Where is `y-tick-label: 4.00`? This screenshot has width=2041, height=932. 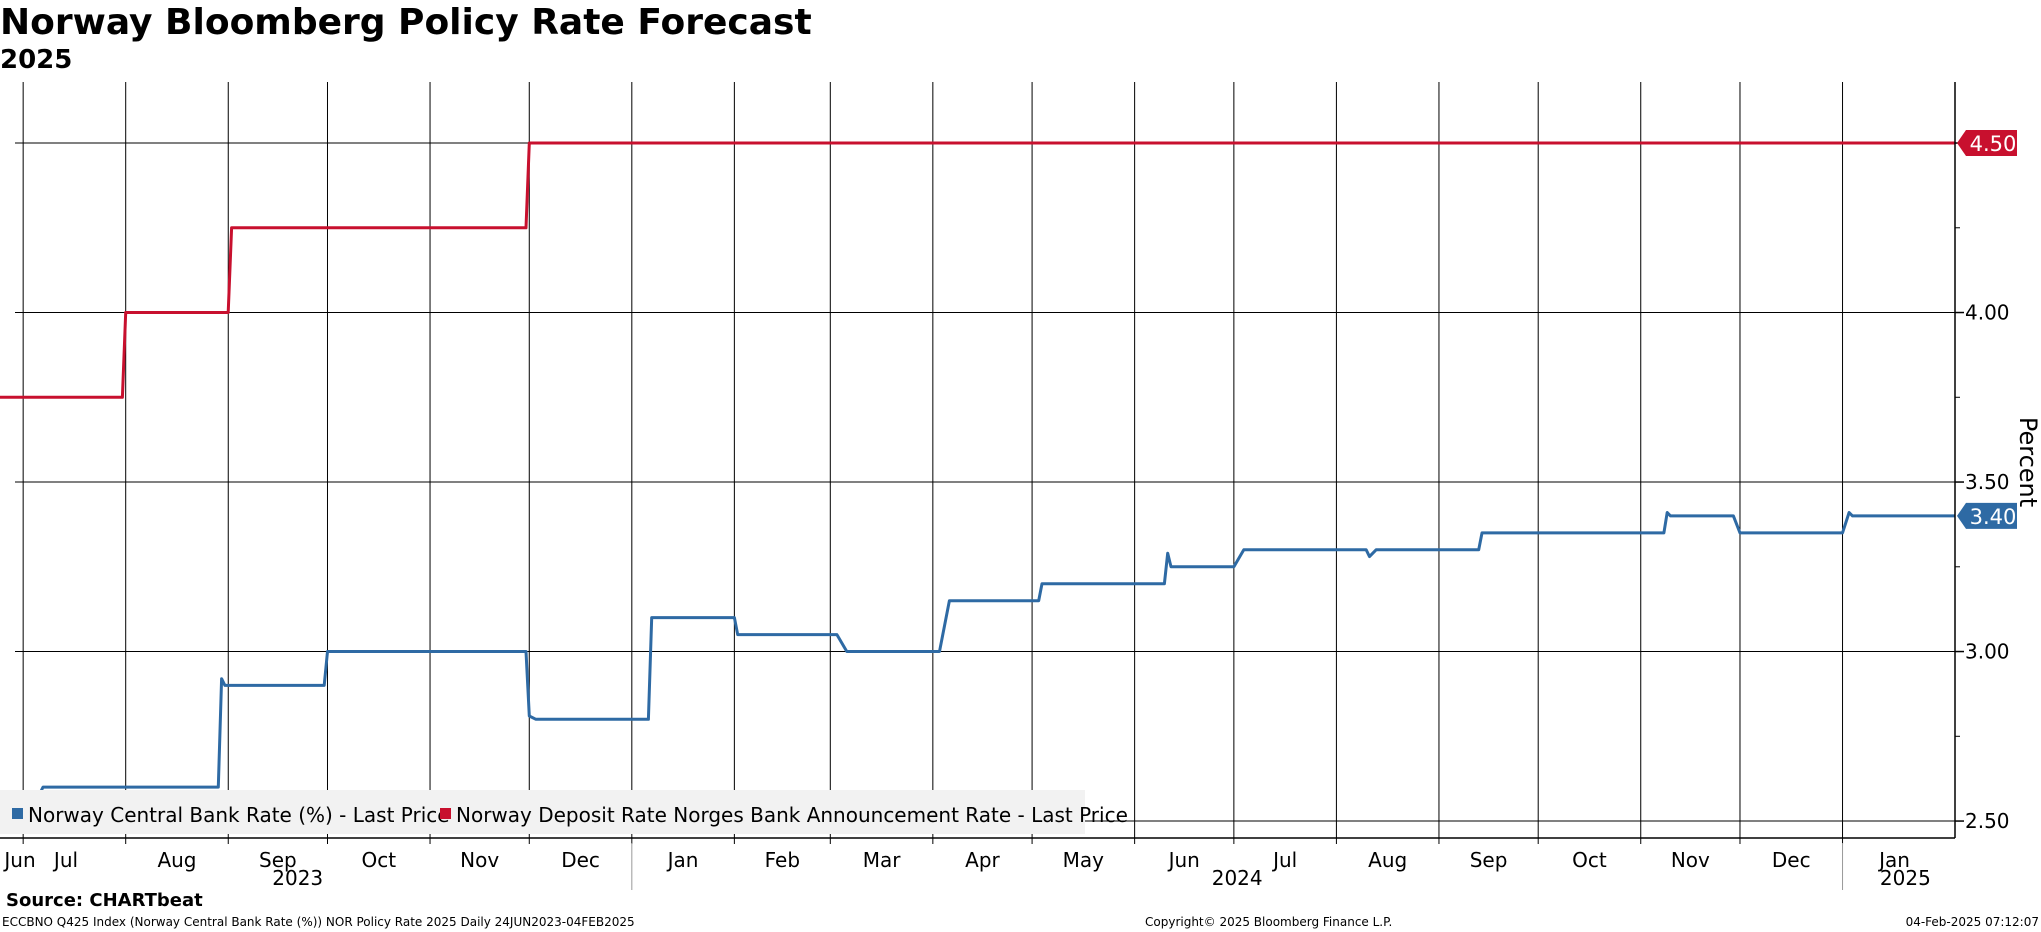 y-tick-label: 4.00 is located at coordinates (1987, 313).